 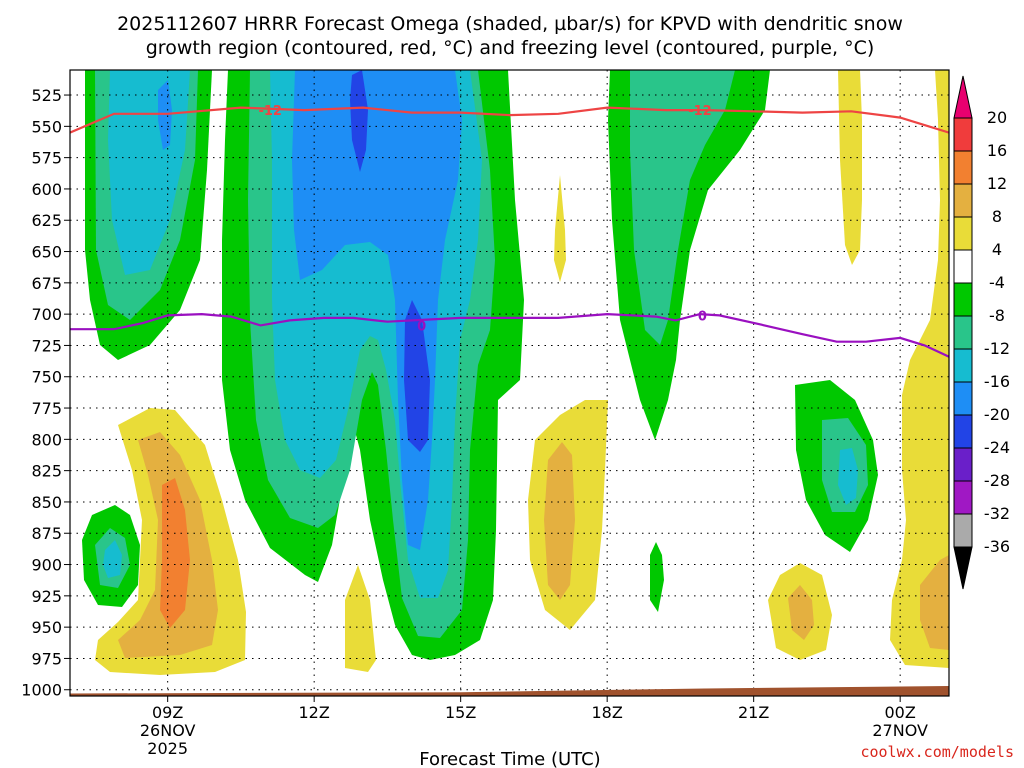 I want to click on omega-region-pos8-right, so click(x=934, y=602).